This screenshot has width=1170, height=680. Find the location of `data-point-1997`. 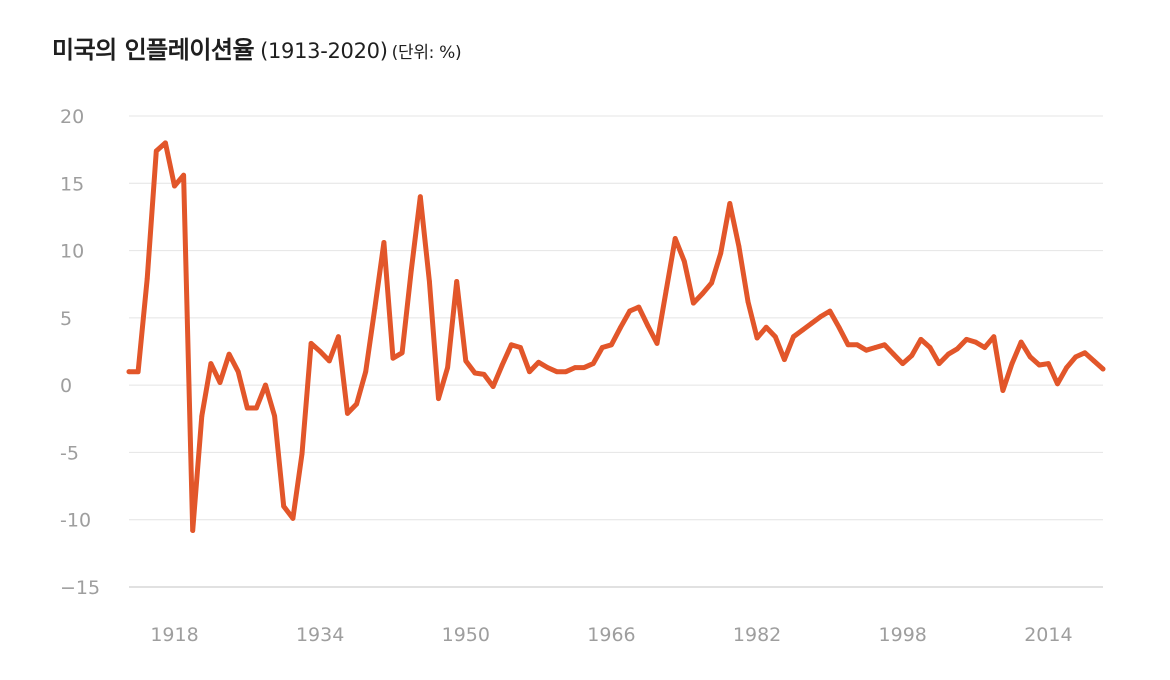

data-point-1997 is located at coordinates (893, 354).